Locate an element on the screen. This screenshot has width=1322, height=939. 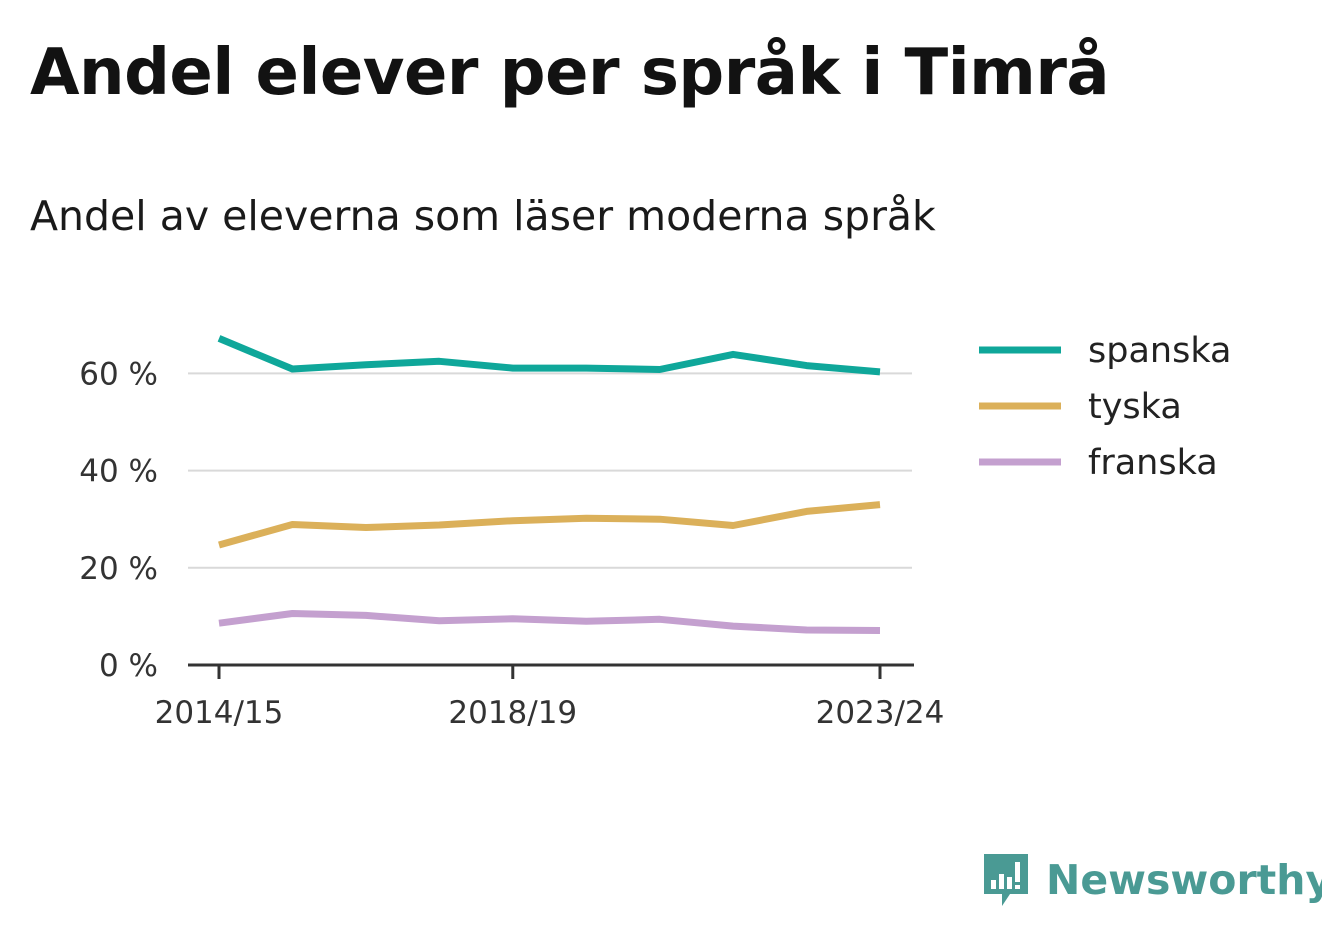
series-line-tyska is located at coordinates (549, 525).